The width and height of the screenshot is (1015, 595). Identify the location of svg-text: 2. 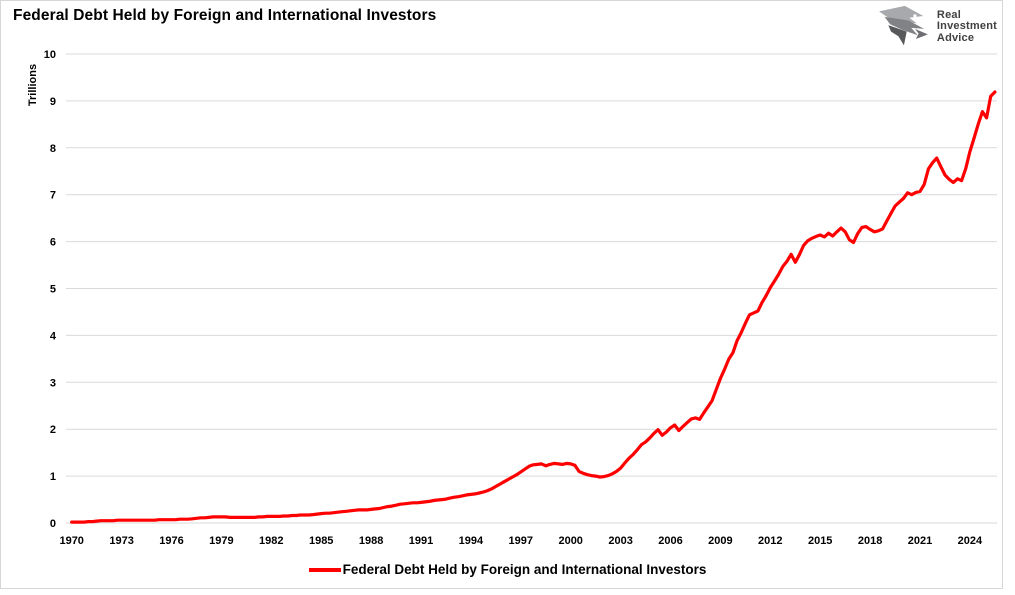
(53, 430).